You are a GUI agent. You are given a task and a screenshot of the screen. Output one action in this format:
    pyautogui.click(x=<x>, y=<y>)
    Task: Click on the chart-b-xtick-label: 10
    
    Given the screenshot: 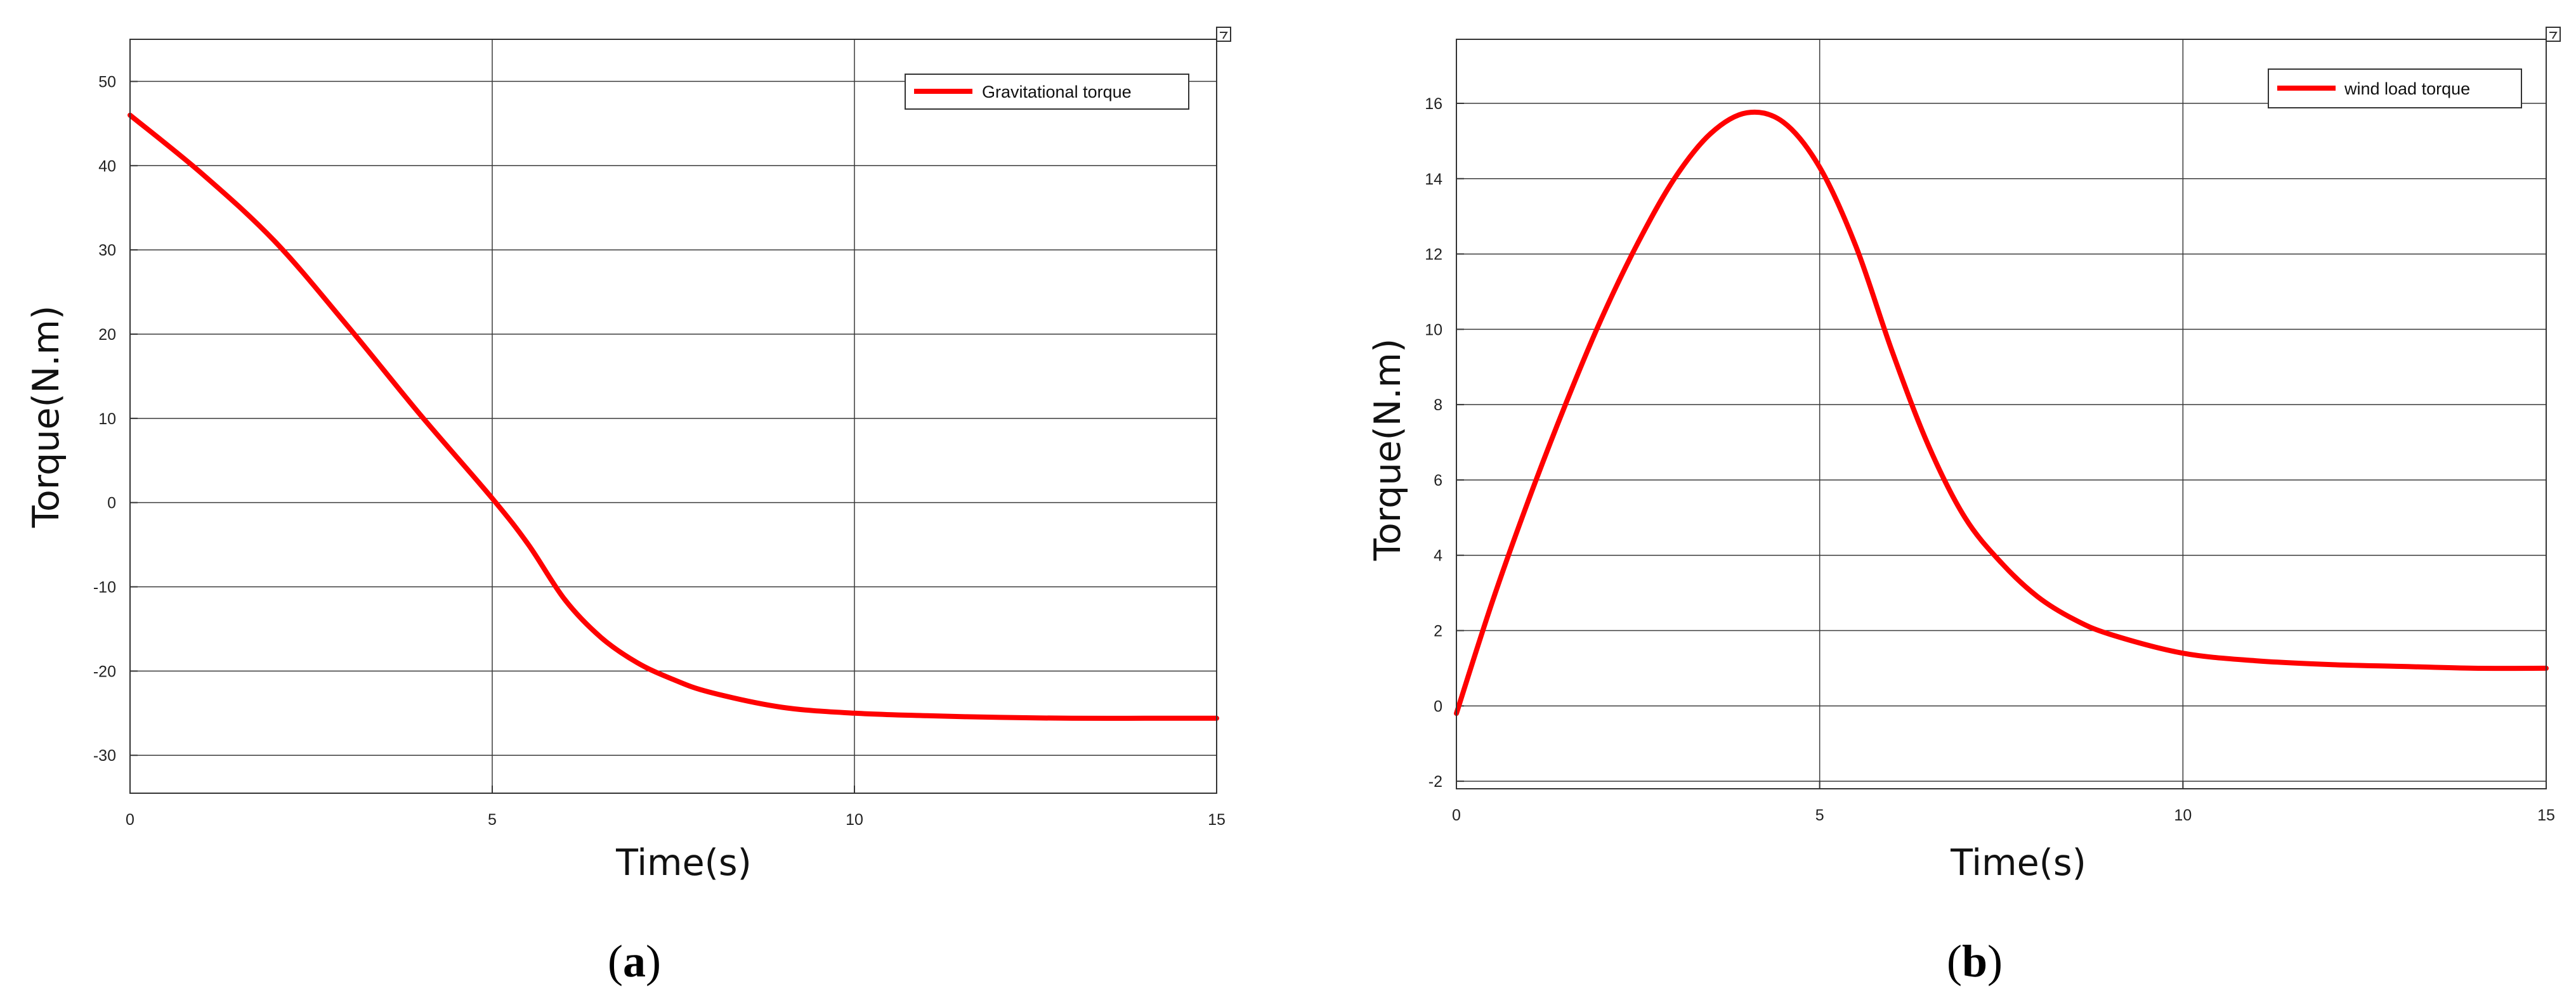 What is the action you would take?
    pyautogui.click(x=2183, y=815)
    